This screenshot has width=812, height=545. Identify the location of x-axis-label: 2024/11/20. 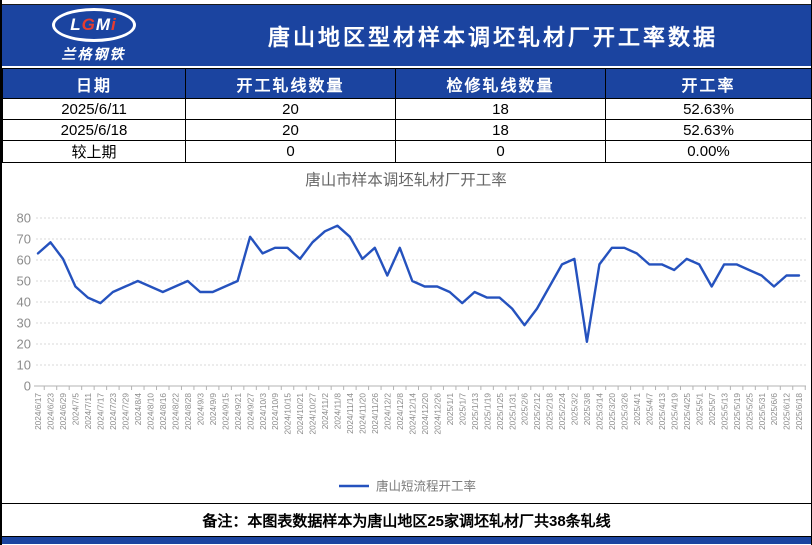
(363, 413).